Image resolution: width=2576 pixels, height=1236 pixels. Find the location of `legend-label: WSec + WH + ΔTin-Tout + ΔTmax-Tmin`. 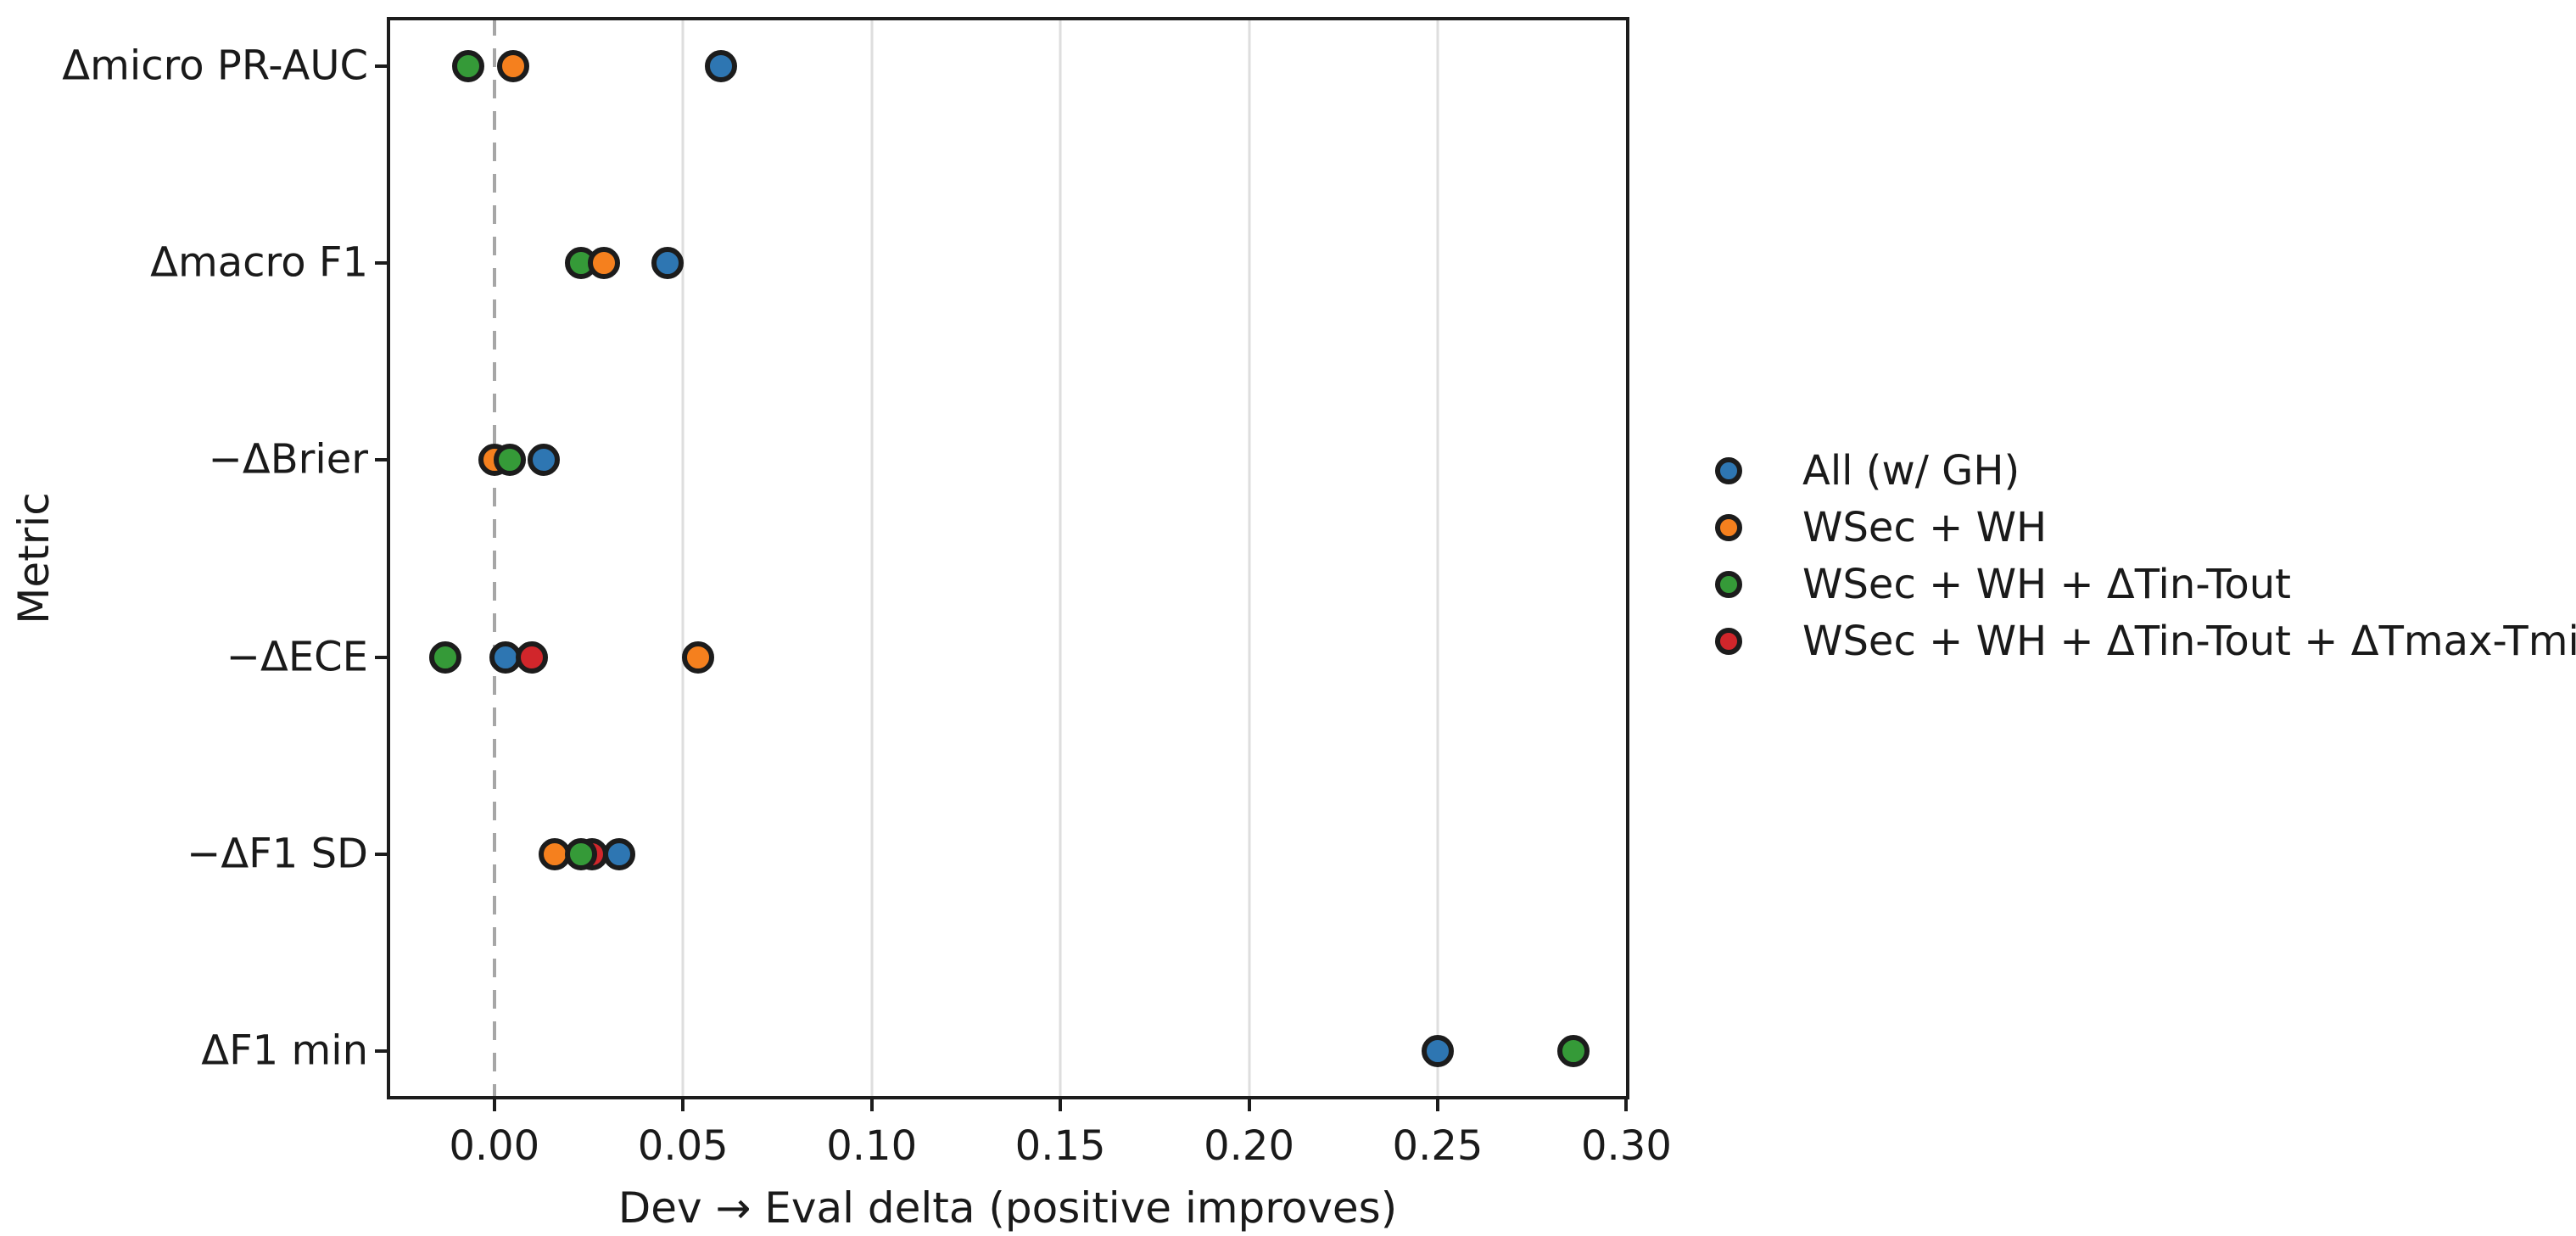

legend-label: WSec + WH + ΔTin-Tout + ΔTmax-Tmin is located at coordinates (2189, 641).